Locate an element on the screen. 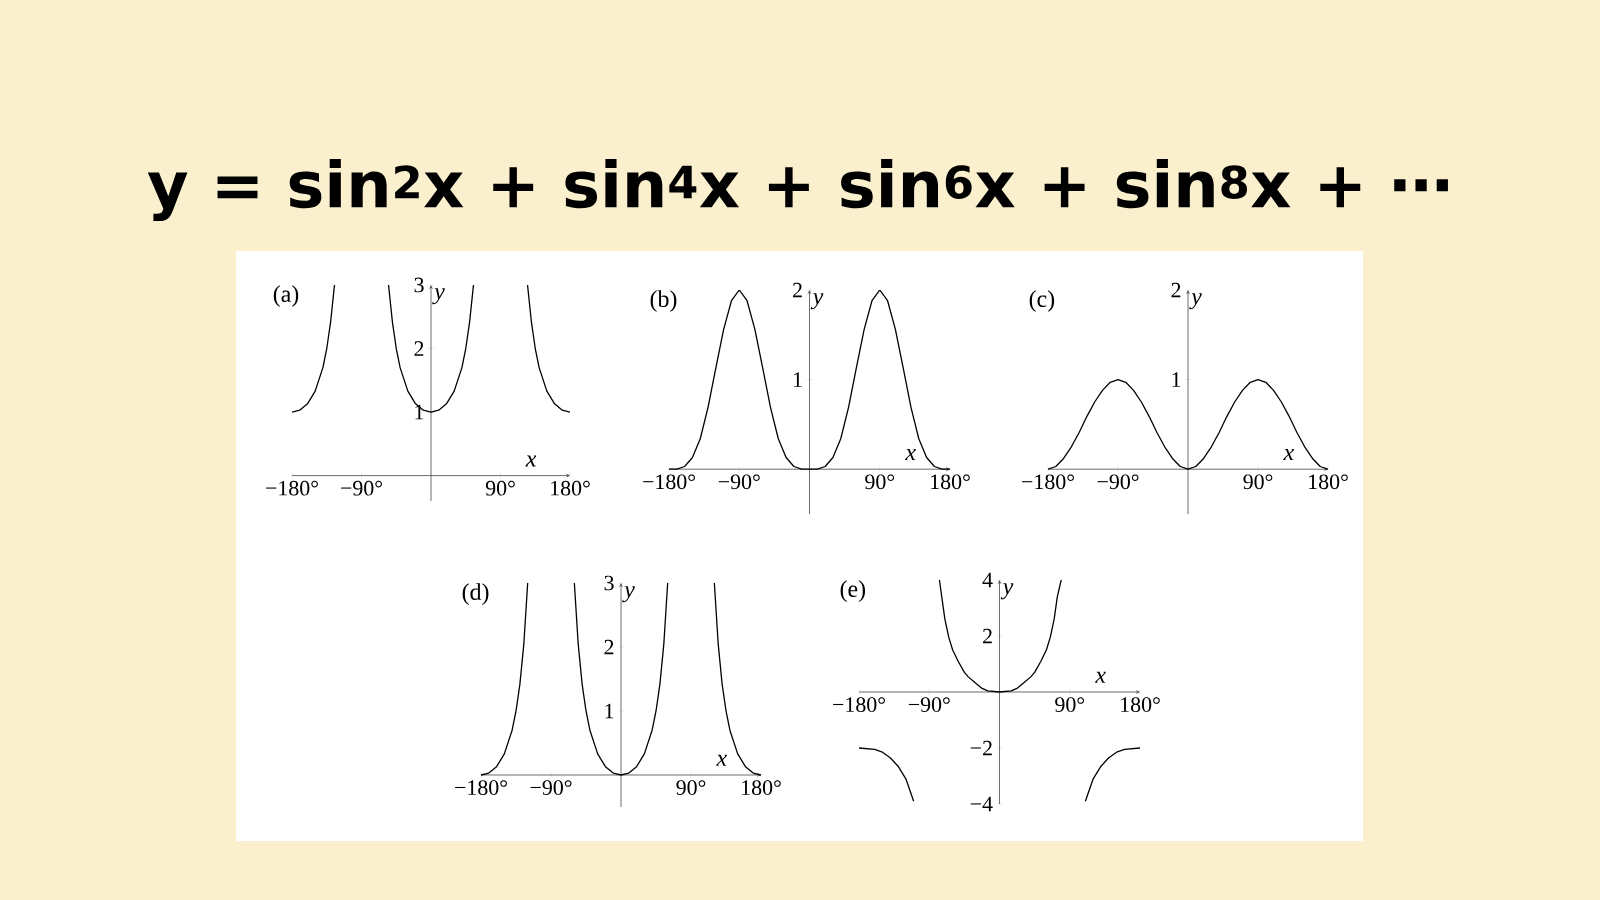 Image resolution: width=1600 pixels, height=900 pixels. chart-title: (e) is located at coordinates (853, 591).